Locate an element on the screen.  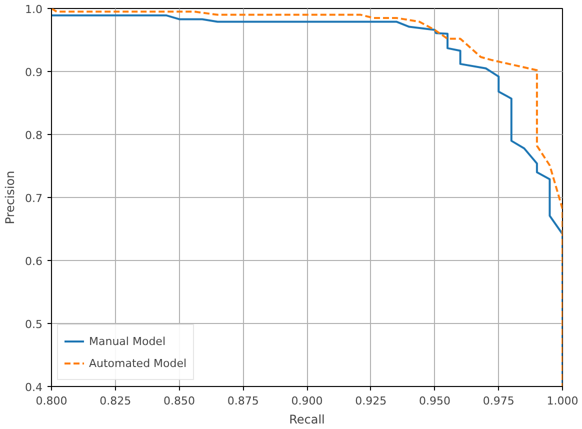
y-tick-label: 0.7 is located at coordinates (34, 198).